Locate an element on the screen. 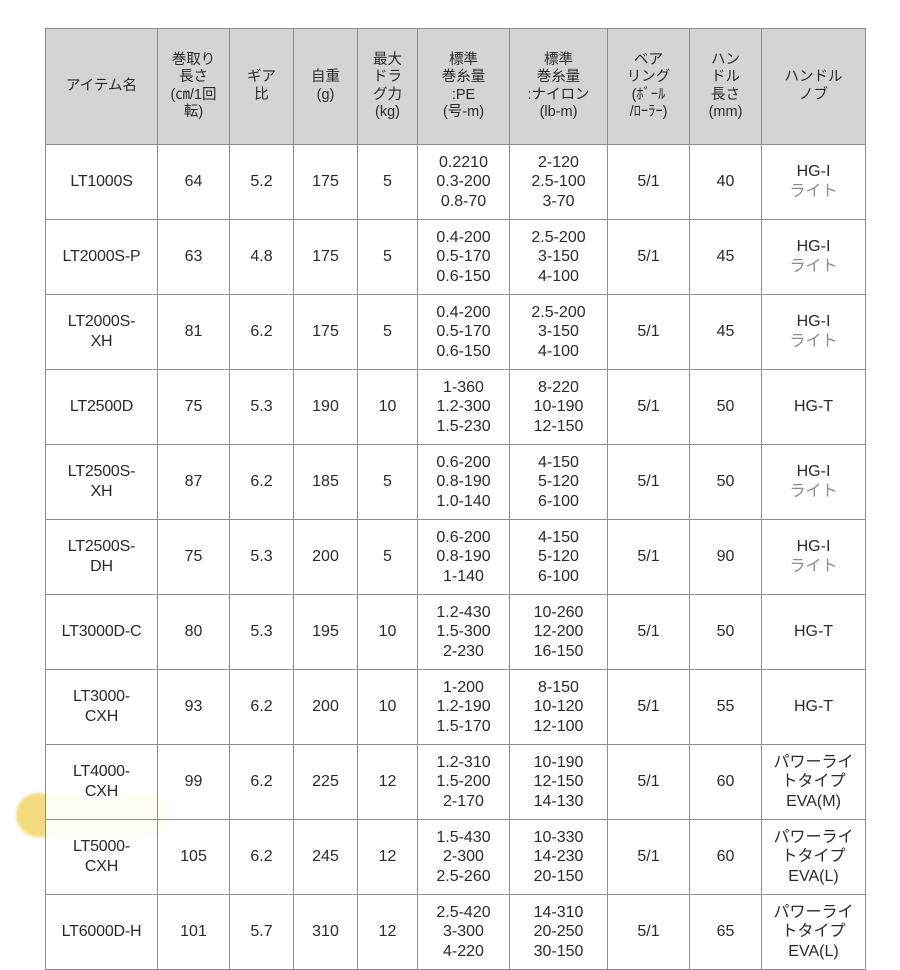  max-drag-value: 5 is located at coordinates (387, 182).